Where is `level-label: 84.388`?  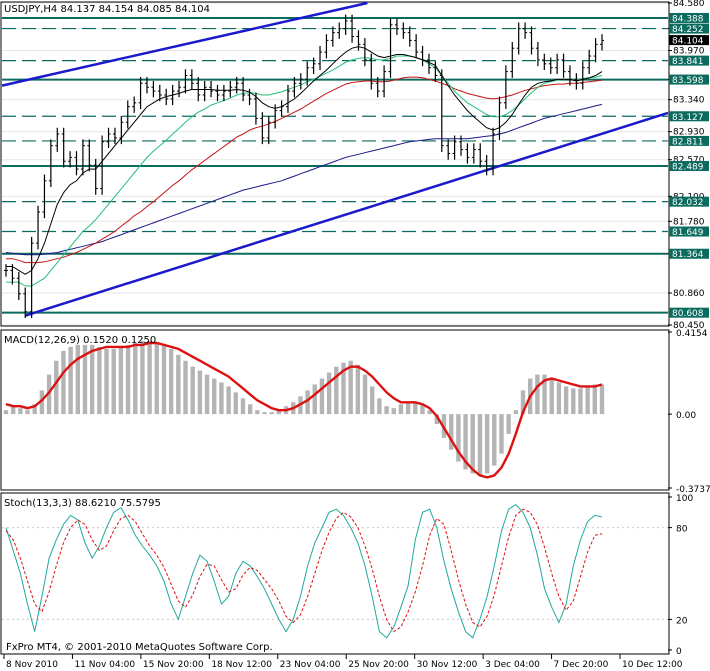 level-label: 84.388 is located at coordinates (688, 19).